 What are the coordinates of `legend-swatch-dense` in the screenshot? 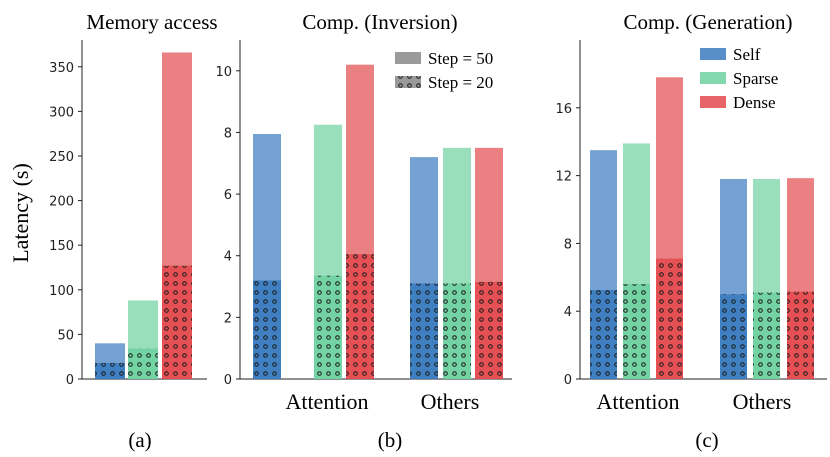 It's located at (713, 102).